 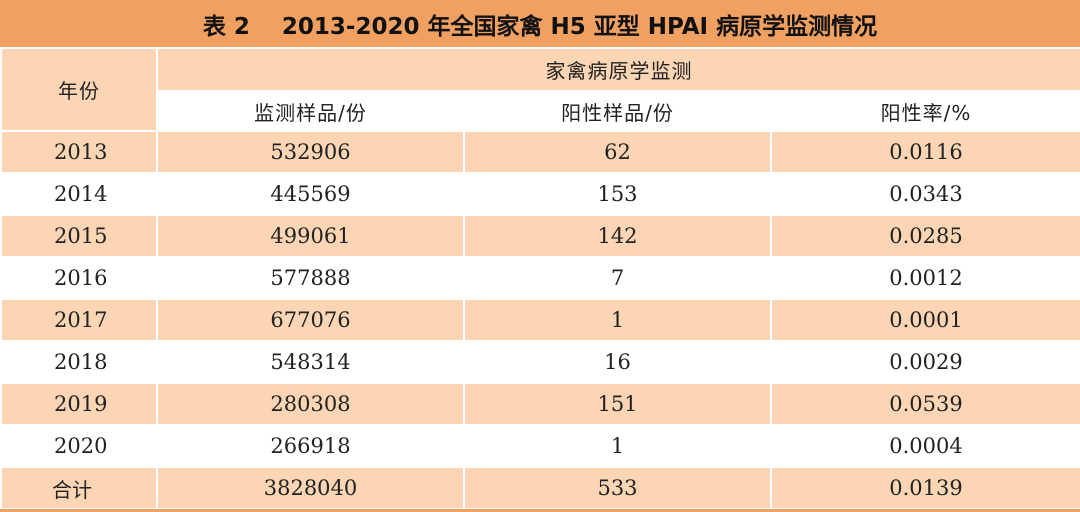 I want to click on cell-samples: 548314, so click(x=310, y=362).